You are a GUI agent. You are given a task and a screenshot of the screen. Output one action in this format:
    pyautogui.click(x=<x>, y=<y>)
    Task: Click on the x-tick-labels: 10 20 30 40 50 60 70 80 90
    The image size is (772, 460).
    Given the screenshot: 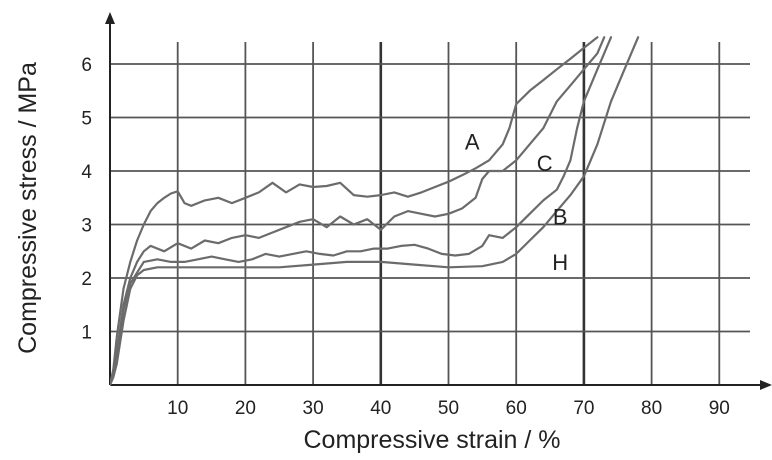 What is the action you would take?
    pyautogui.click(x=448, y=408)
    